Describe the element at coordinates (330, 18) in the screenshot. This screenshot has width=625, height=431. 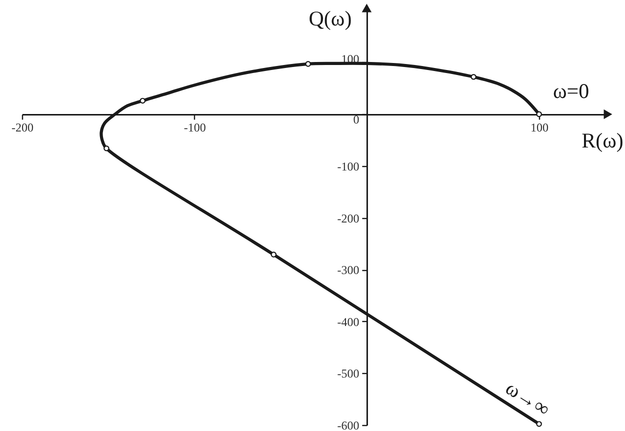
I see `y-axis-title: Q(ω)` at that location.